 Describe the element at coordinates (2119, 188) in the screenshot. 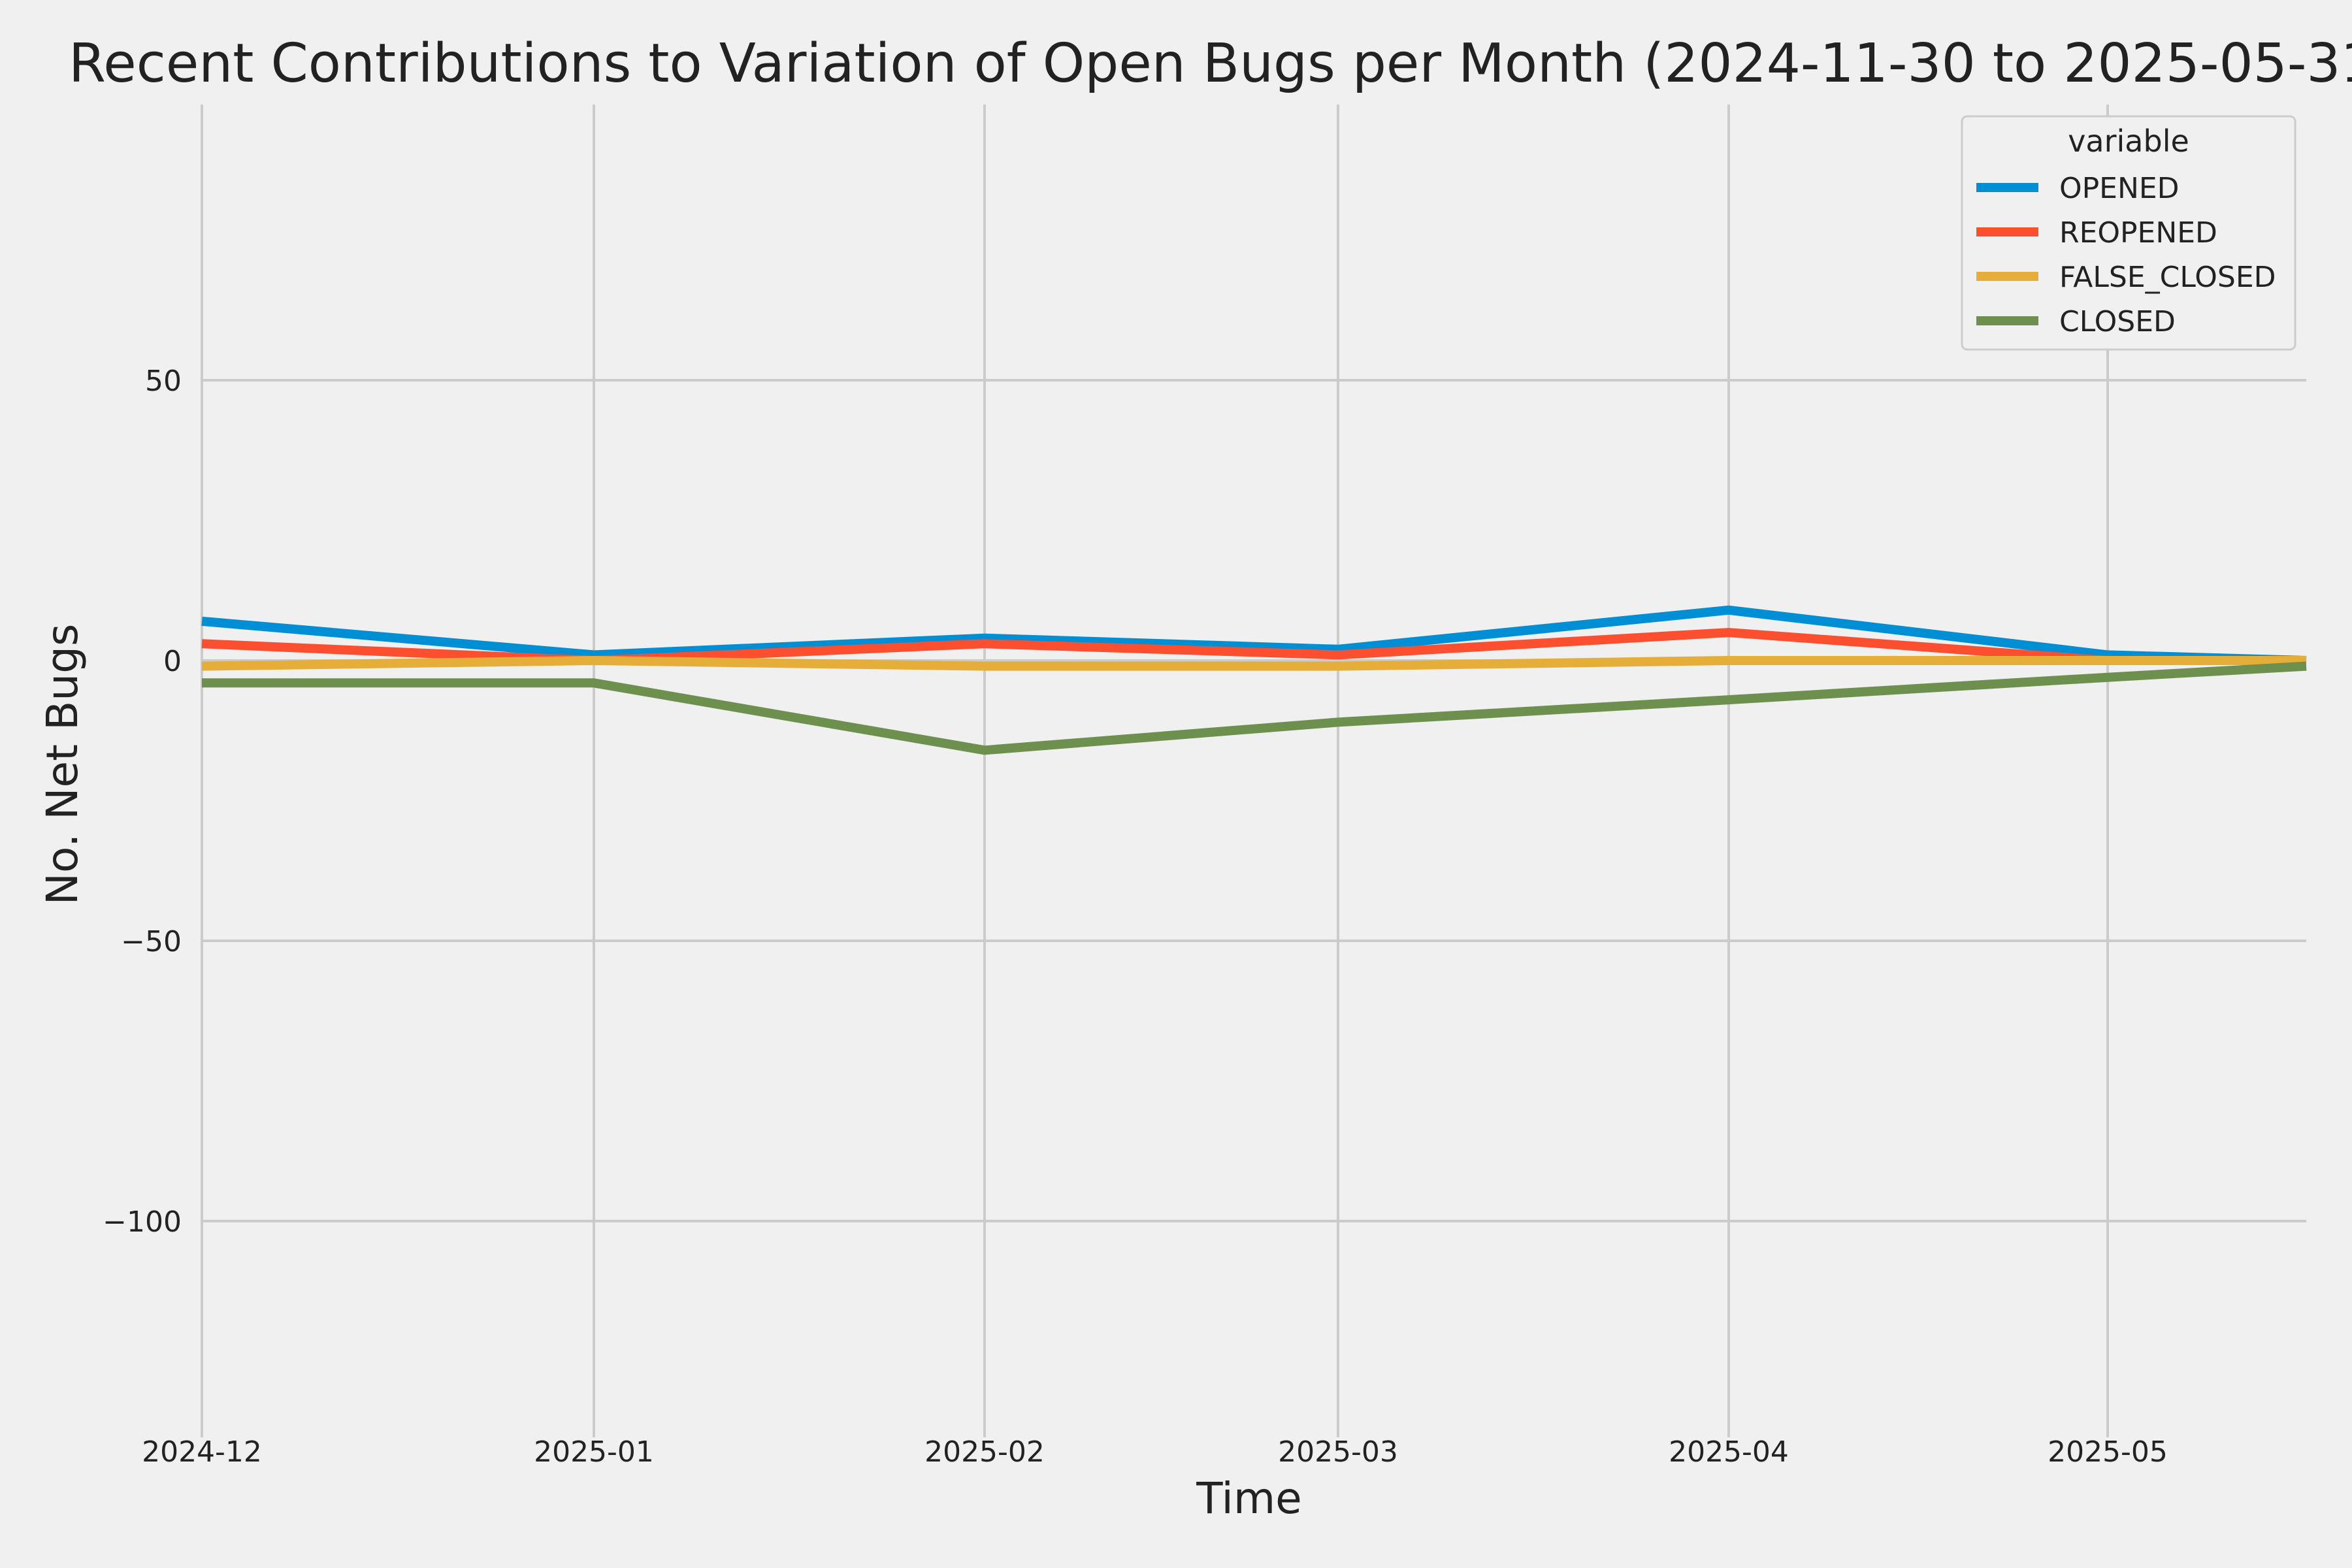

I see `legend-label: OPENED` at that location.